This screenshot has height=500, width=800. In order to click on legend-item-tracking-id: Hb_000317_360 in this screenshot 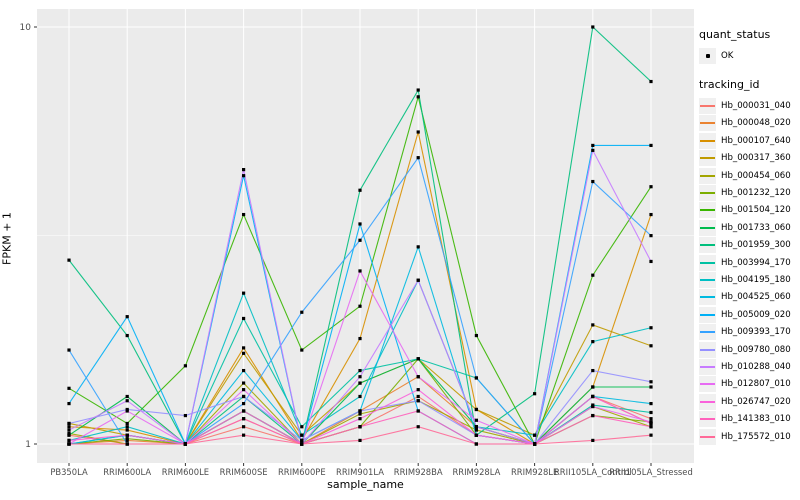, I will do `click(749, 158)`.